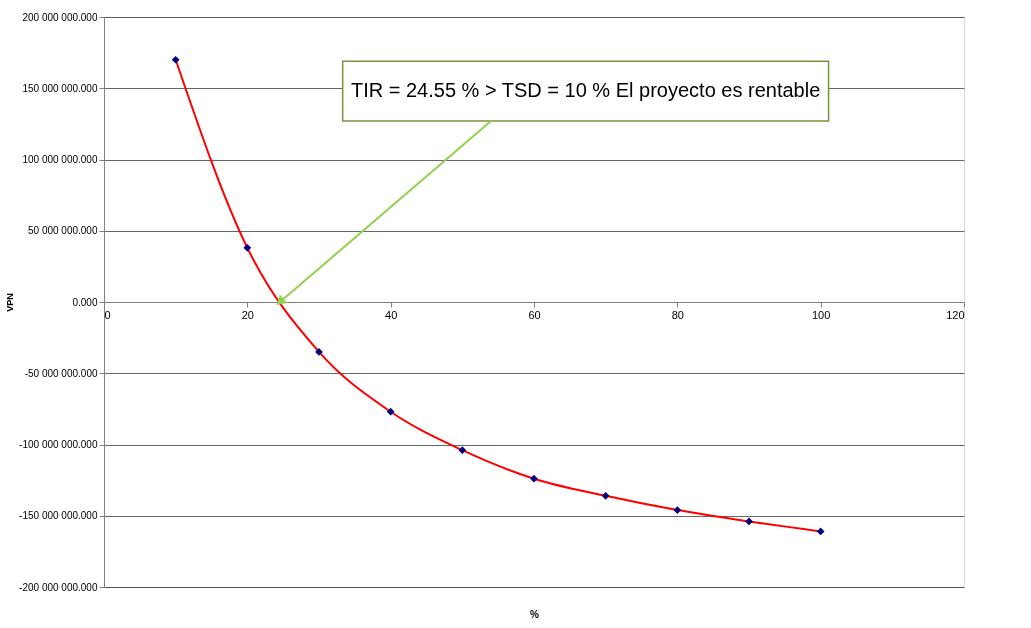  What do you see at coordinates (10, 302) in the screenshot?
I see `y-axis-title: VPN` at bounding box center [10, 302].